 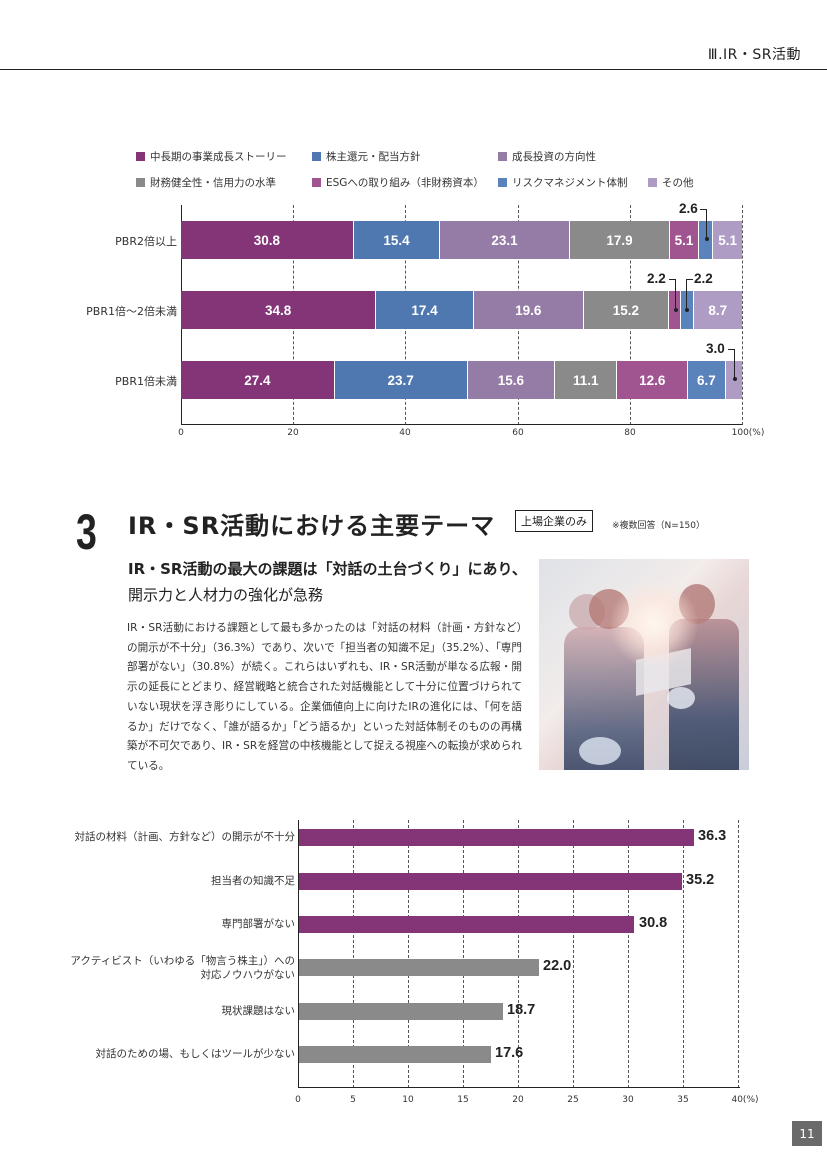 I want to click on value-callout: 2.6, so click(x=688, y=208).